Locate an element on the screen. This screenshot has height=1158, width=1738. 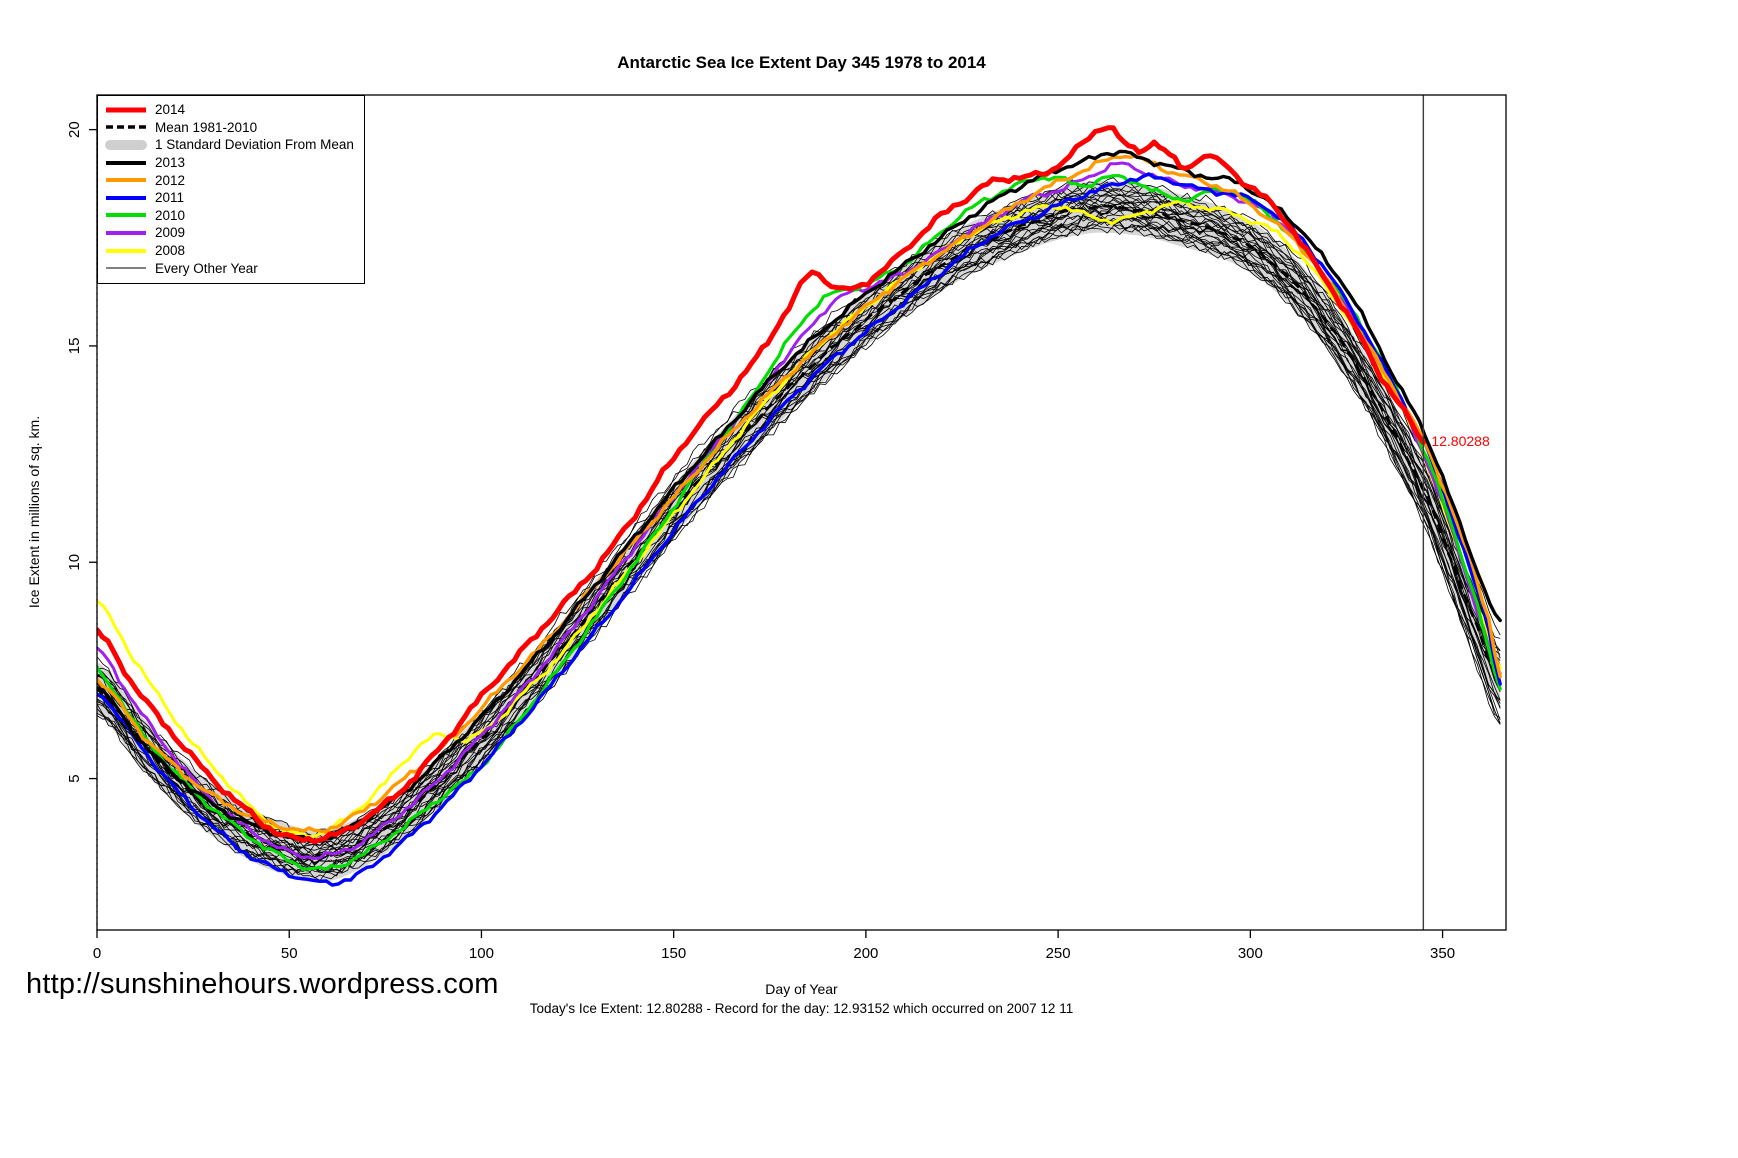
legend-label: Every Other Year is located at coordinates (206, 268).